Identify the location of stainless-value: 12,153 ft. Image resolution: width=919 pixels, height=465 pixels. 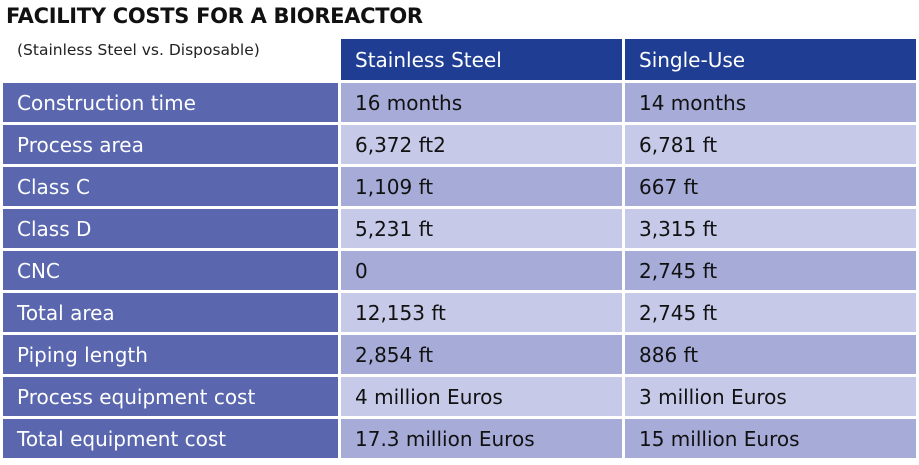
(481, 312).